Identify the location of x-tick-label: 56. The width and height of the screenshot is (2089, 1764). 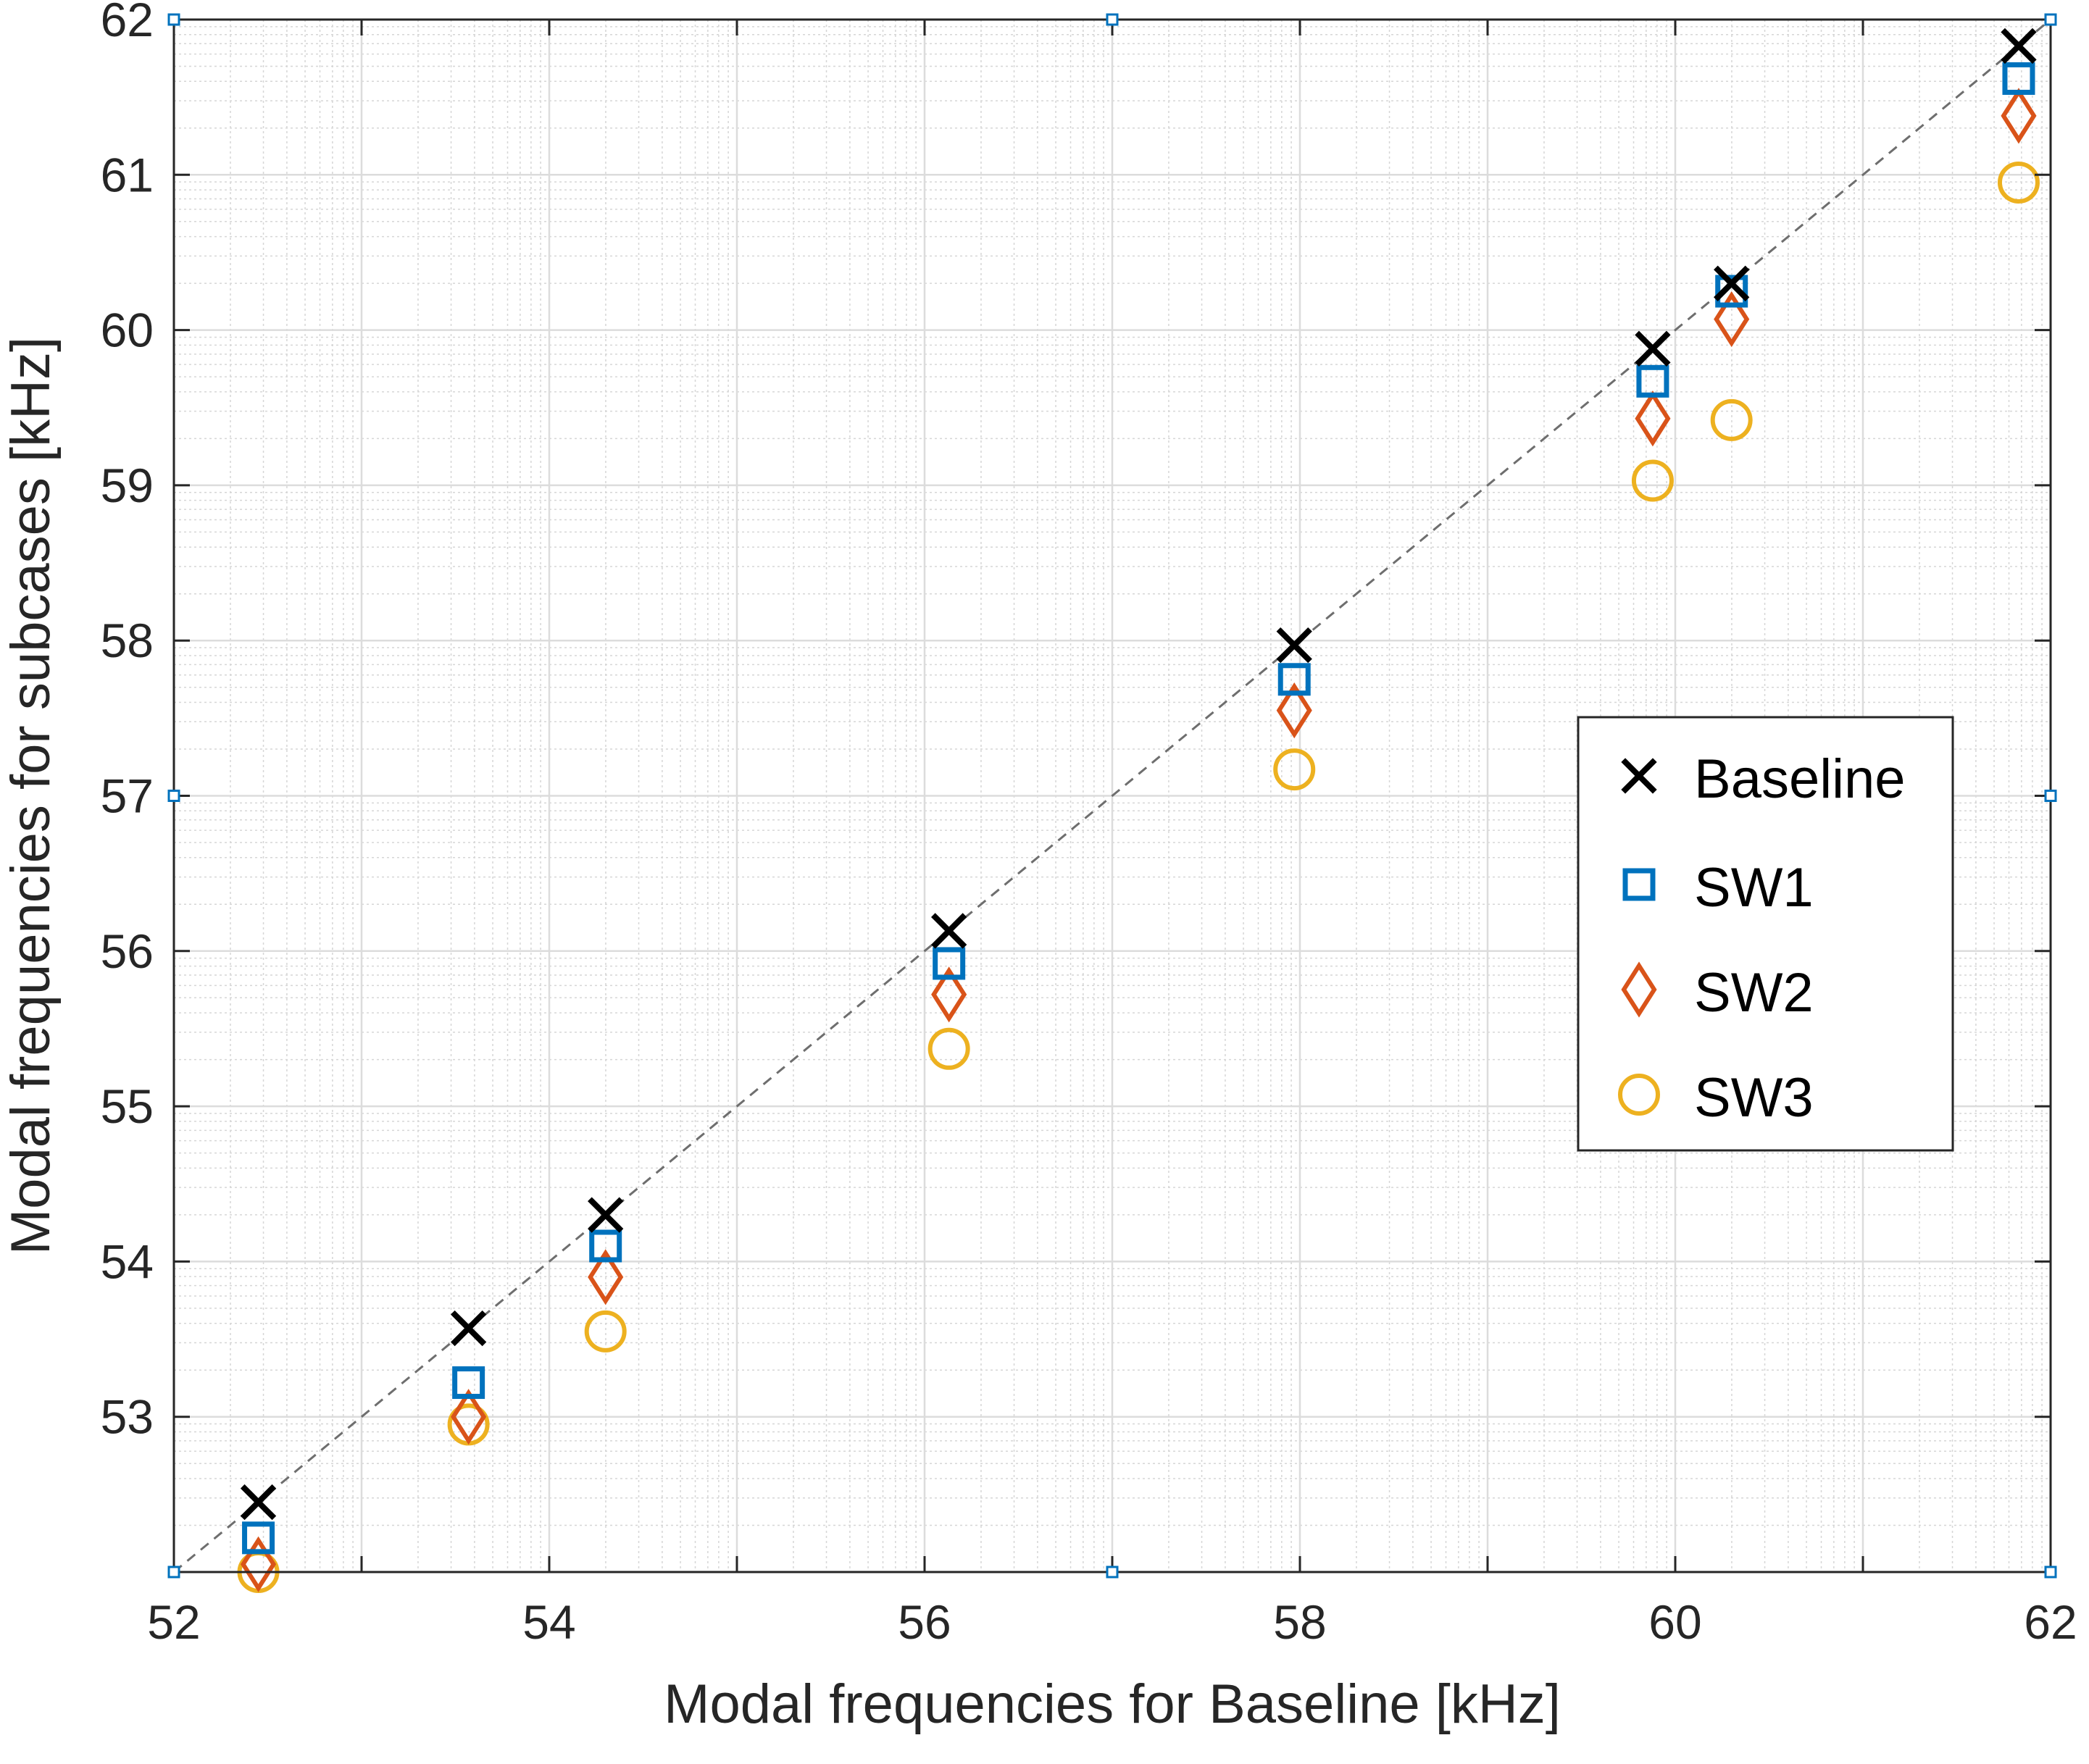
(924, 1622).